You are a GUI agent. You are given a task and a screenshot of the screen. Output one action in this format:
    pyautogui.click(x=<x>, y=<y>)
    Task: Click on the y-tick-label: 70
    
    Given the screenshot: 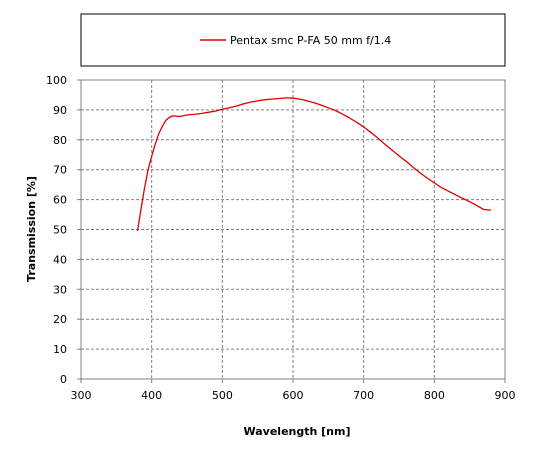 What is the action you would take?
    pyautogui.click(x=60, y=170)
    